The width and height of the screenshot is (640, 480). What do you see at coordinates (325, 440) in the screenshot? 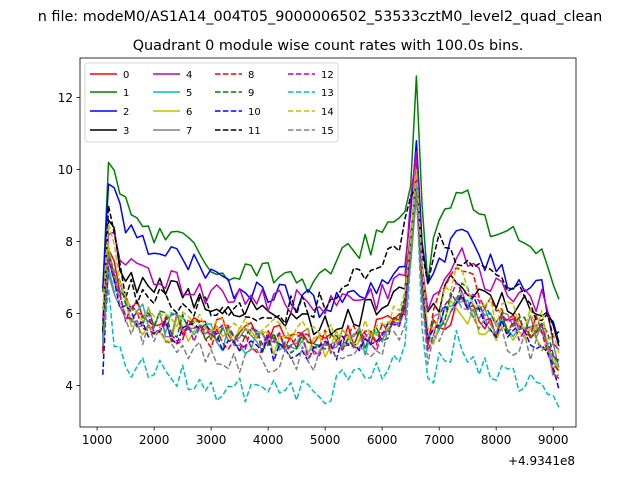
I see `x-tick-label: 5000` at bounding box center [325, 440].